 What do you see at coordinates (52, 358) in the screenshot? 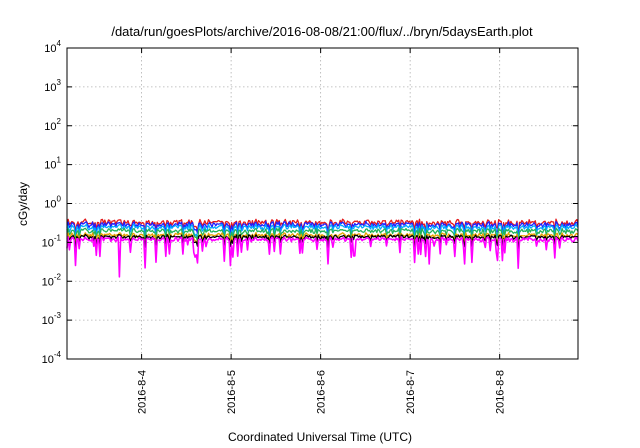
I see `y-tick-label: 10⁻⁴` at bounding box center [52, 358].